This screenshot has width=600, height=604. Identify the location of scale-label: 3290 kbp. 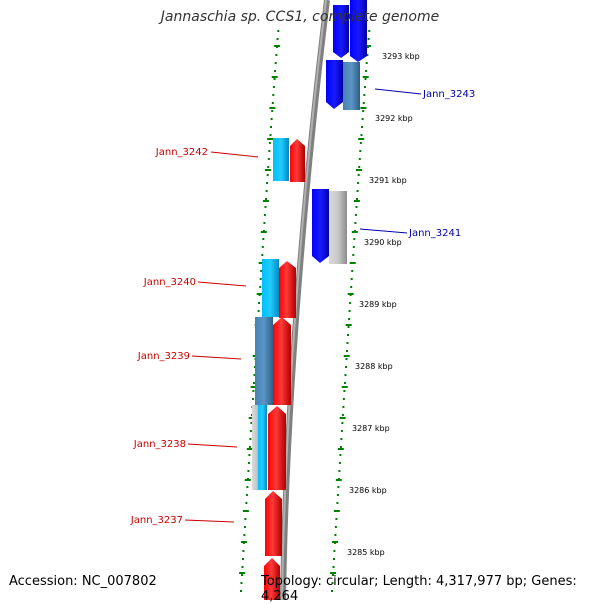
(383, 242).